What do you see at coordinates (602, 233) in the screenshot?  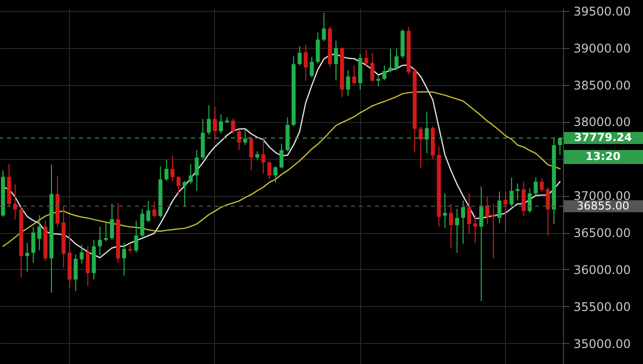 I see `y-tick-label: 36500.00` at bounding box center [602, 233].